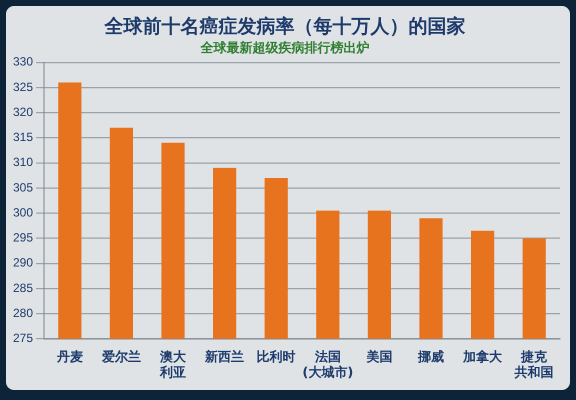  I want to click on y-tick-label: 325, so click(23, 87).